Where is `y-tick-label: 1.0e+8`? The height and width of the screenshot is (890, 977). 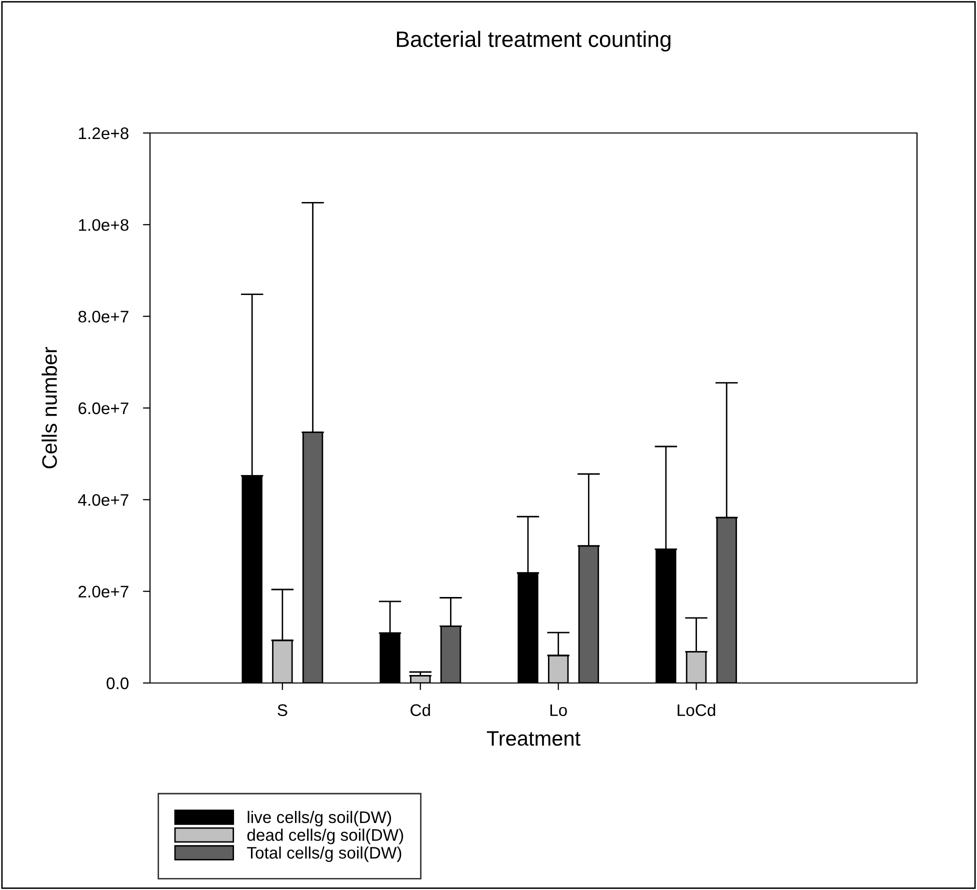 y-tick-label: 1.0e+8 is located at coordinates (103, 225).